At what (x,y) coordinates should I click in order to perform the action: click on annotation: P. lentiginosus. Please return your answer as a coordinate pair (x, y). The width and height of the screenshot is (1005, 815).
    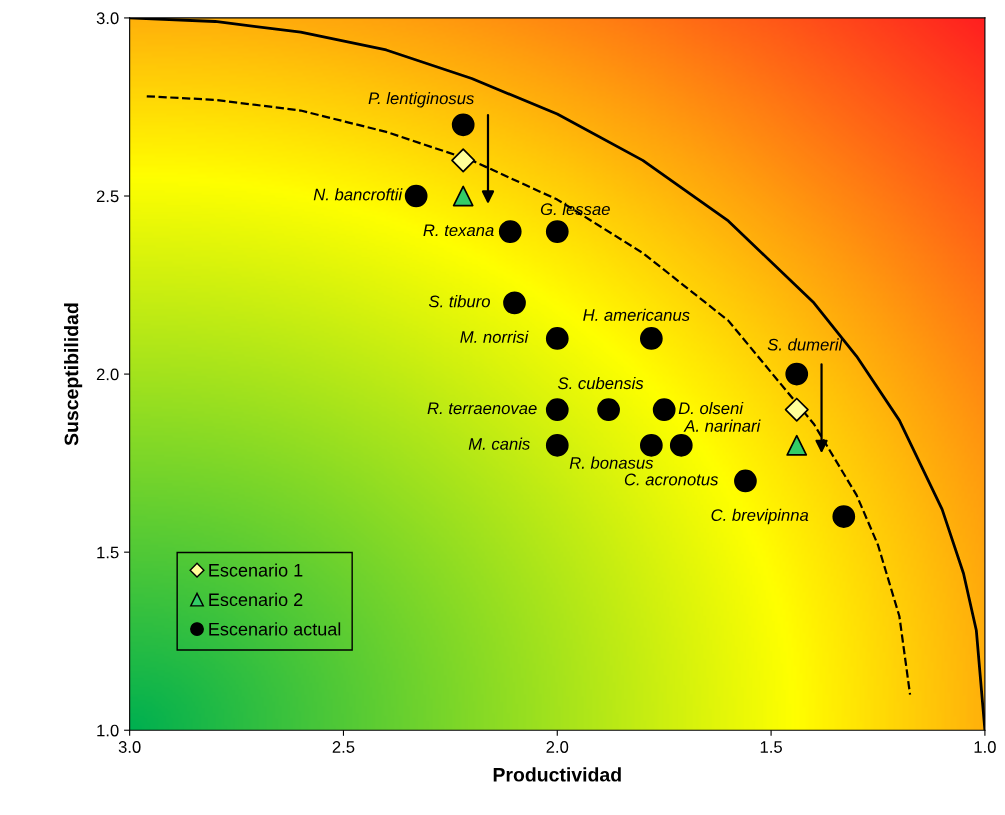
    Looking at the image, I should click on (421, 100).